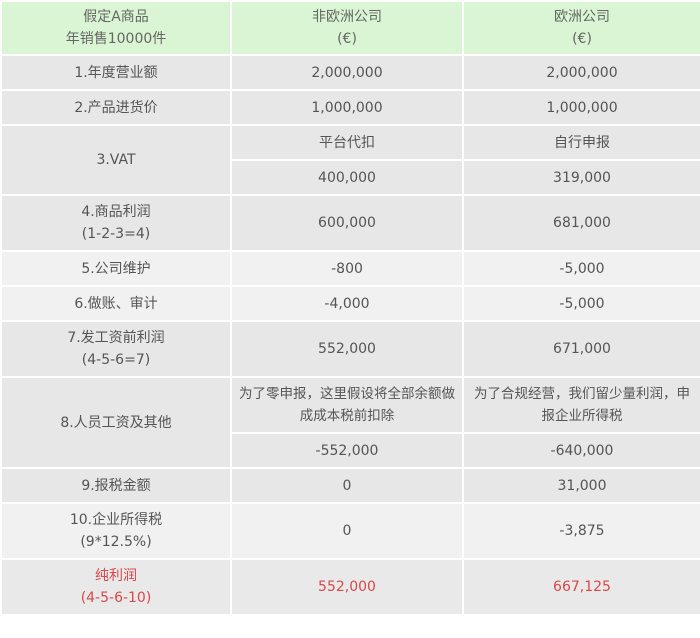  I want to click on table-row: 10.企业所得税 (9*12.5%) 0 -3,875, so click(350, 531).